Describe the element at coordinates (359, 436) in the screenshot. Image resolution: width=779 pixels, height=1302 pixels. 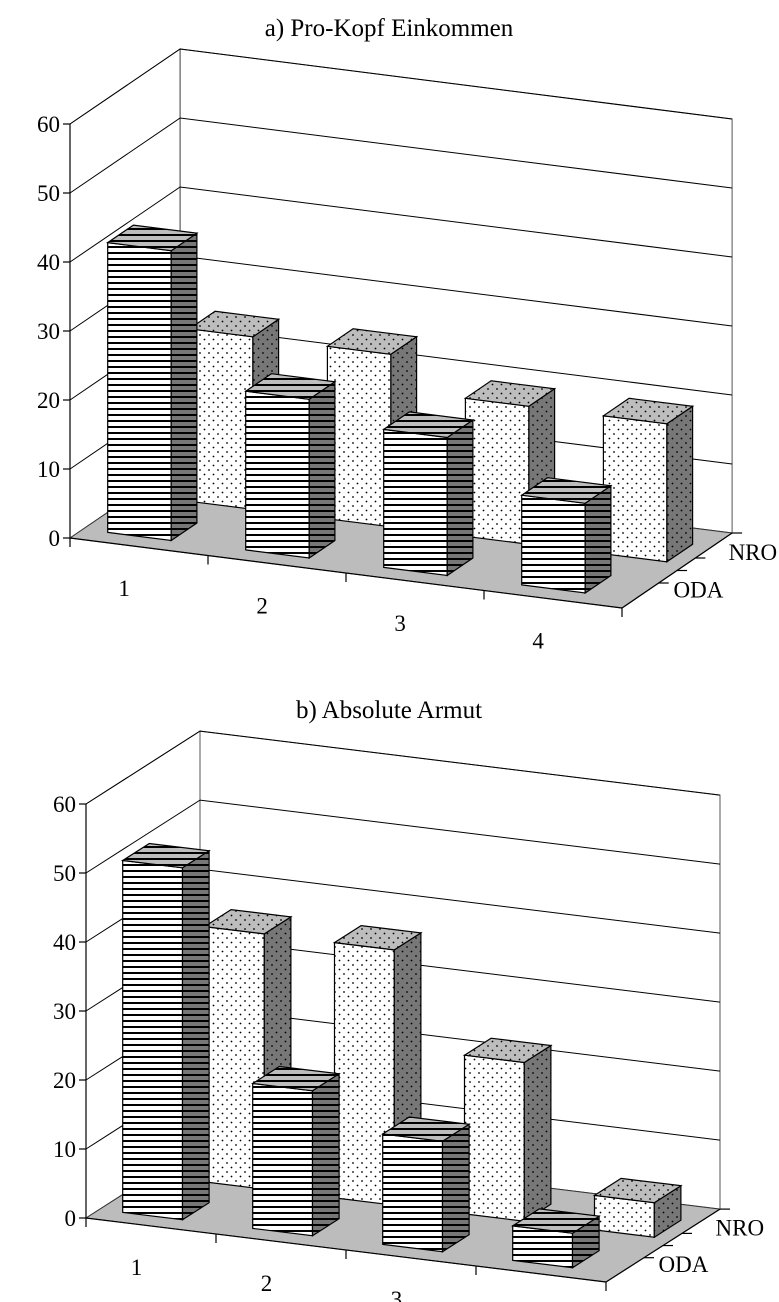
I see `bar-nro-2-front` at that location.